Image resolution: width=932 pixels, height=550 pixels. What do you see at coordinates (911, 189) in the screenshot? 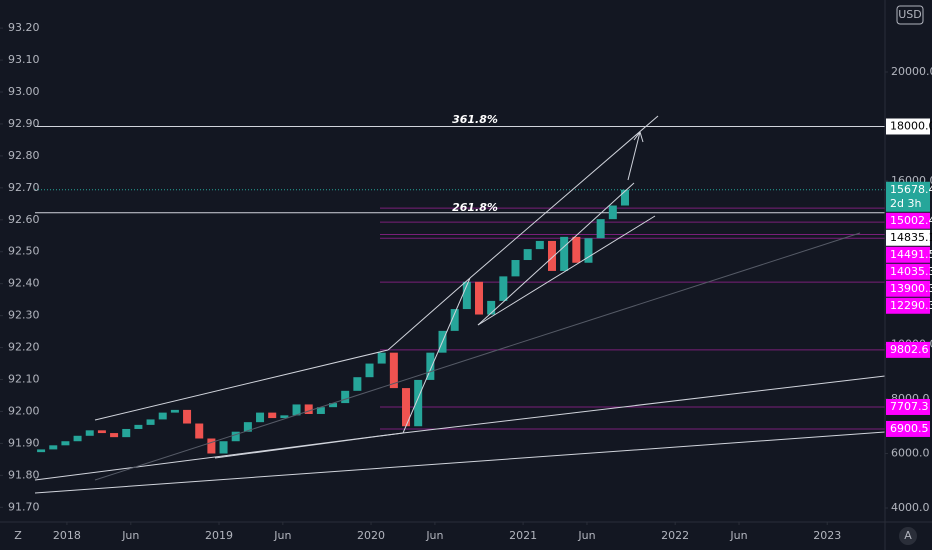
I see `price-tag-label: 15678.4` at bounding box center [911, 189].